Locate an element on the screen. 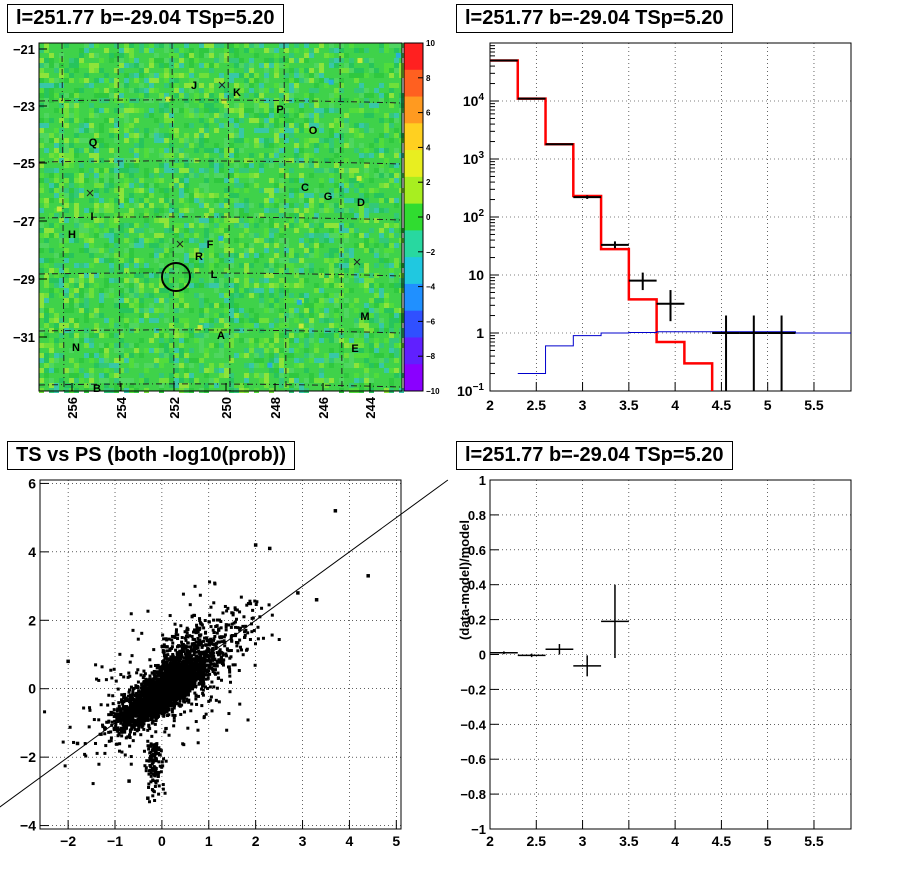  skymap-ytick-label: −25 is located at coordinates (24, 163).